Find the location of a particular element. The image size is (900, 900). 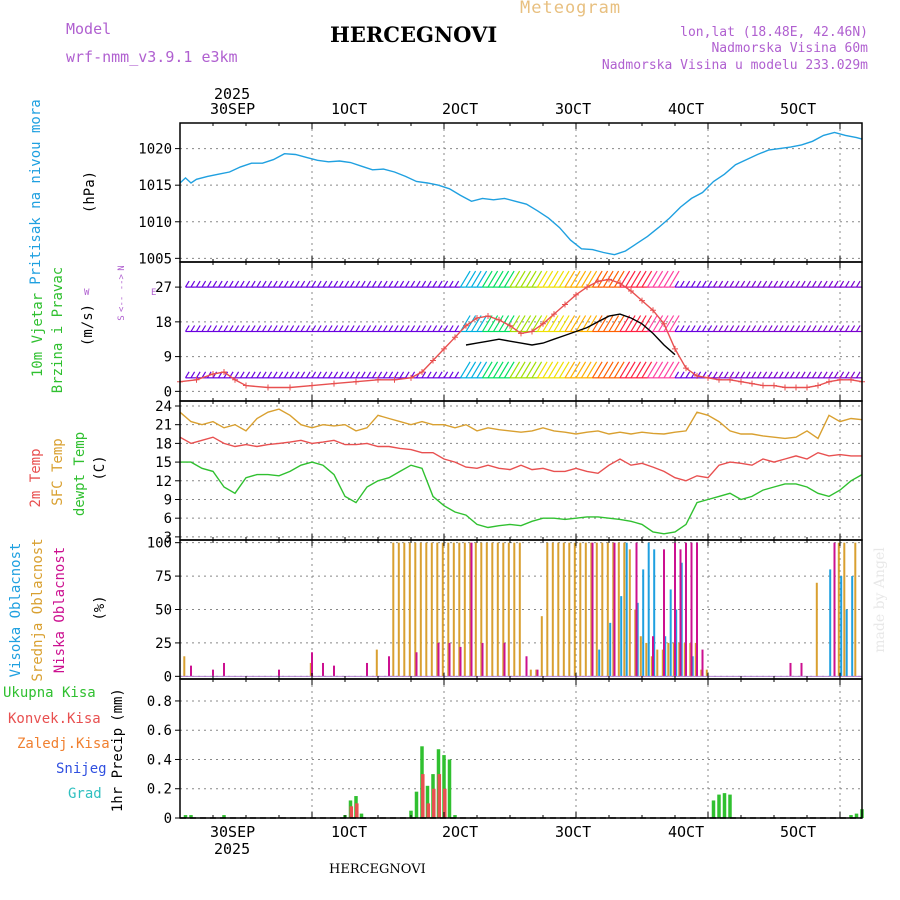

time-tick-bottom-1: 1OCT is located at coordinates (349, 832).